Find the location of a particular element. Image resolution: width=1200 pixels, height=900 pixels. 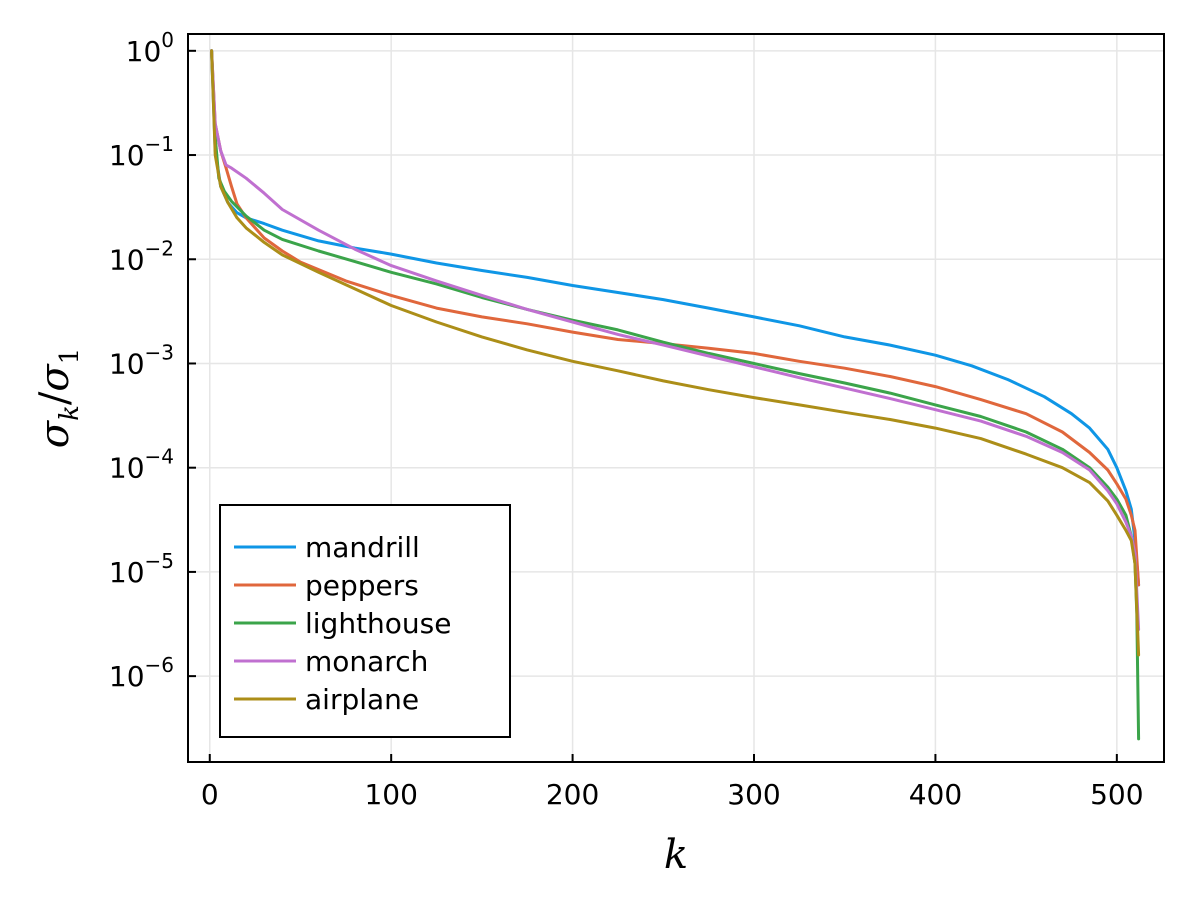

y-tick-exponent: −1 is located at coordinates (159, 144).